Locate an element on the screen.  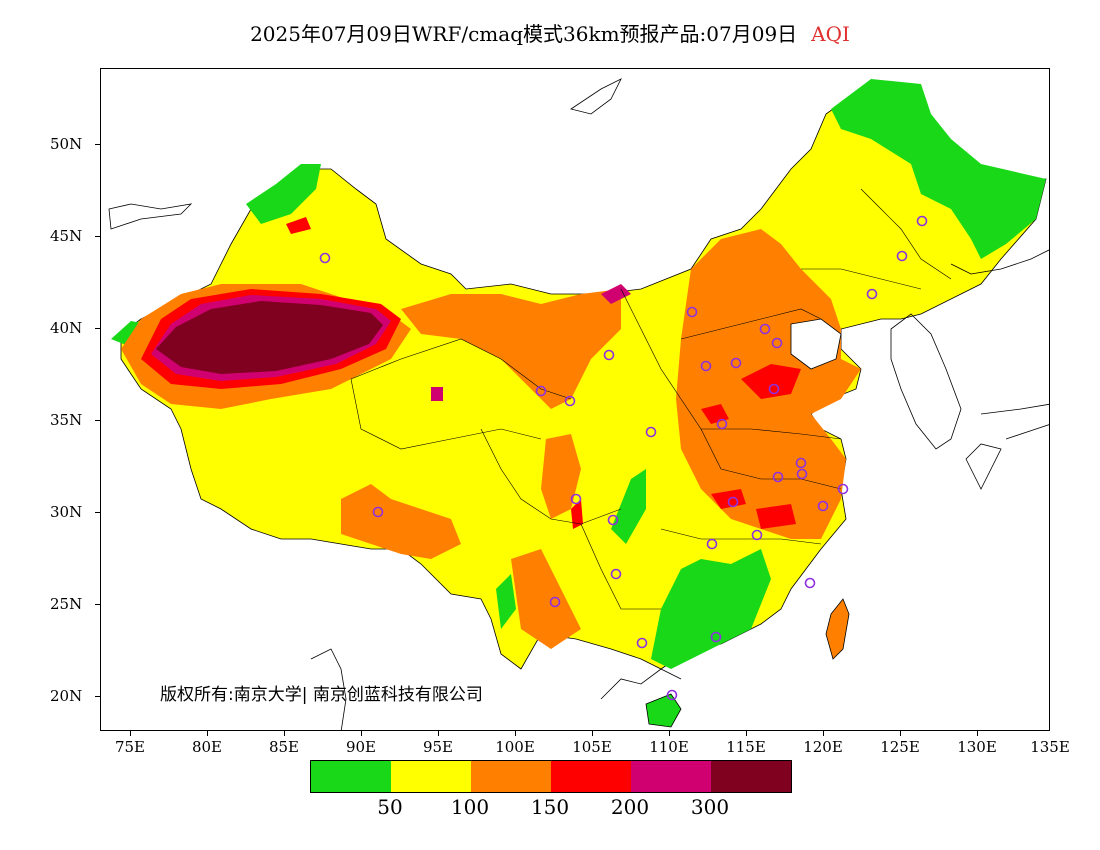
map-title: 2025年07月09日WRF/cmaq模式36km预报产品:07月09日 AQI is located at coordinates (550, 32).